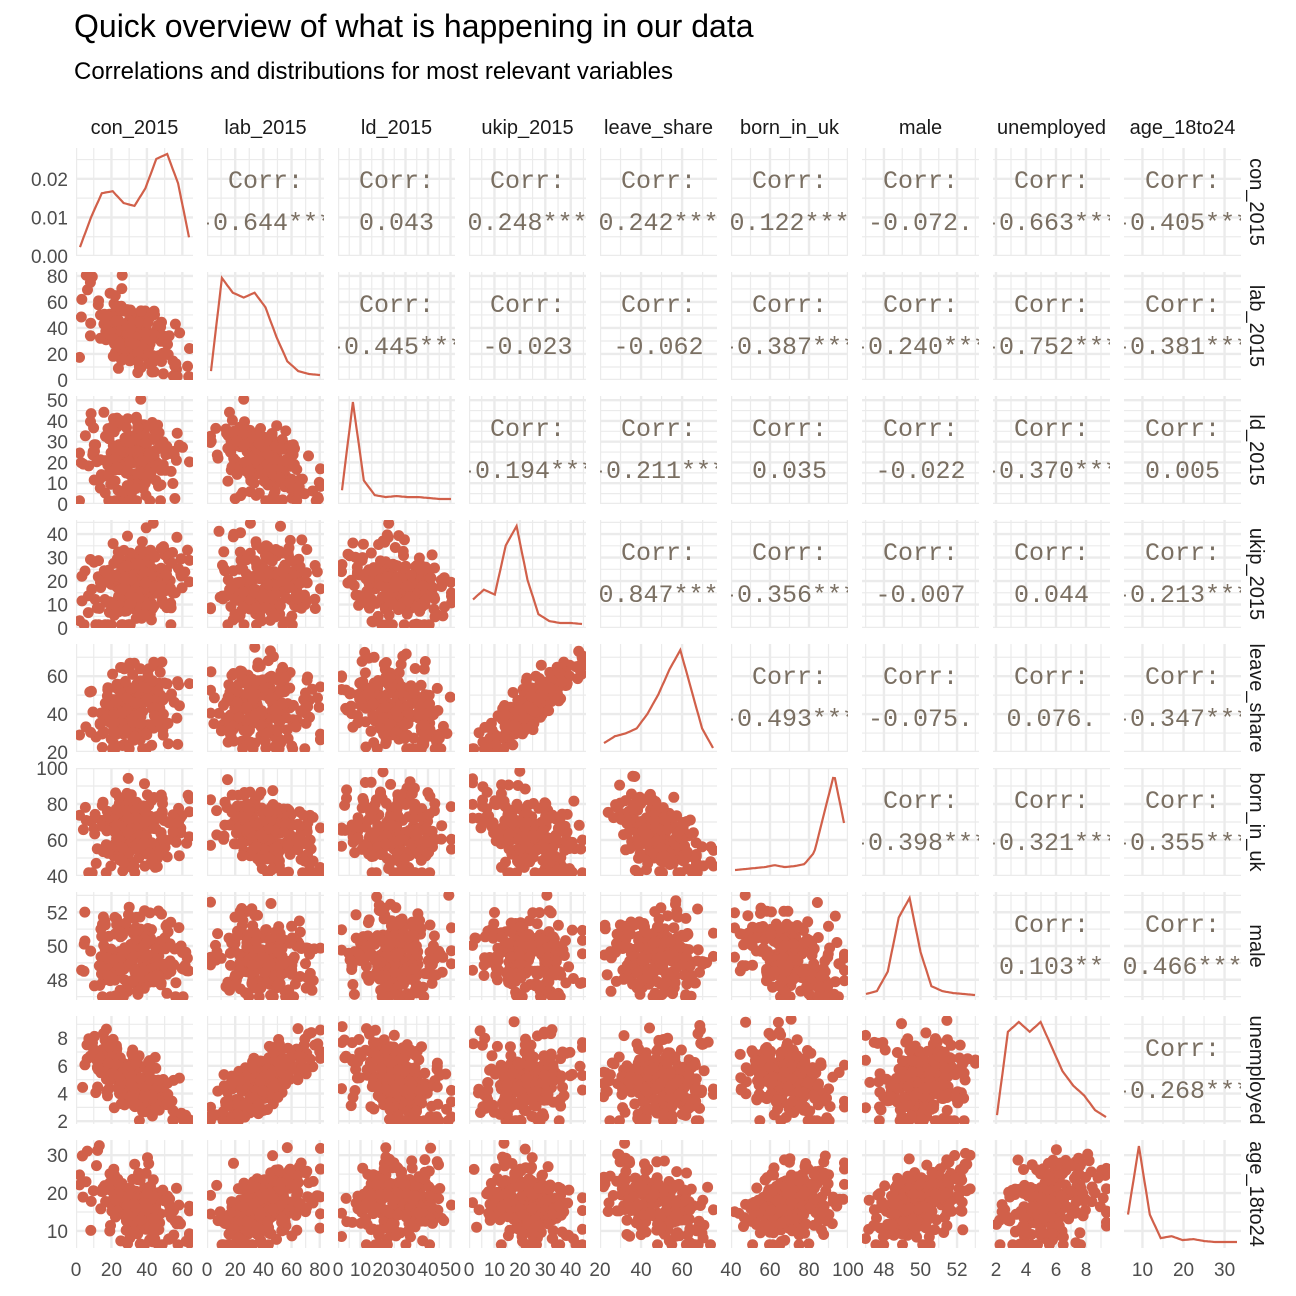 Image resolution: width=1296 pixels, height=1296 pixels. Describe the element at coordinates (1051, 946) in the screenshot. I see `panel-unemployed-male: Corr:0.103**` at that location.